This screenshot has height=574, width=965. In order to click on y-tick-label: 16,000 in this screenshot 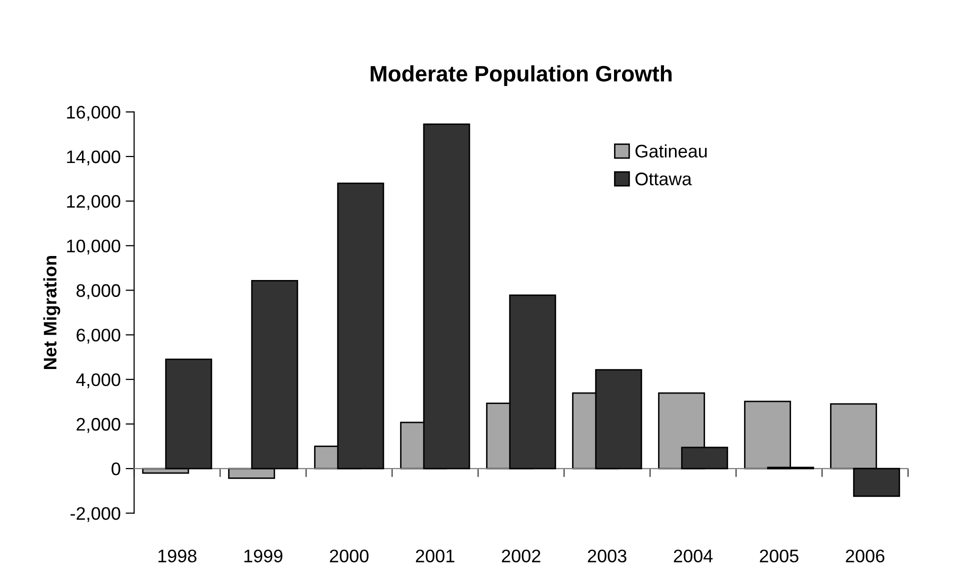, I will do `click(93, 113)`.